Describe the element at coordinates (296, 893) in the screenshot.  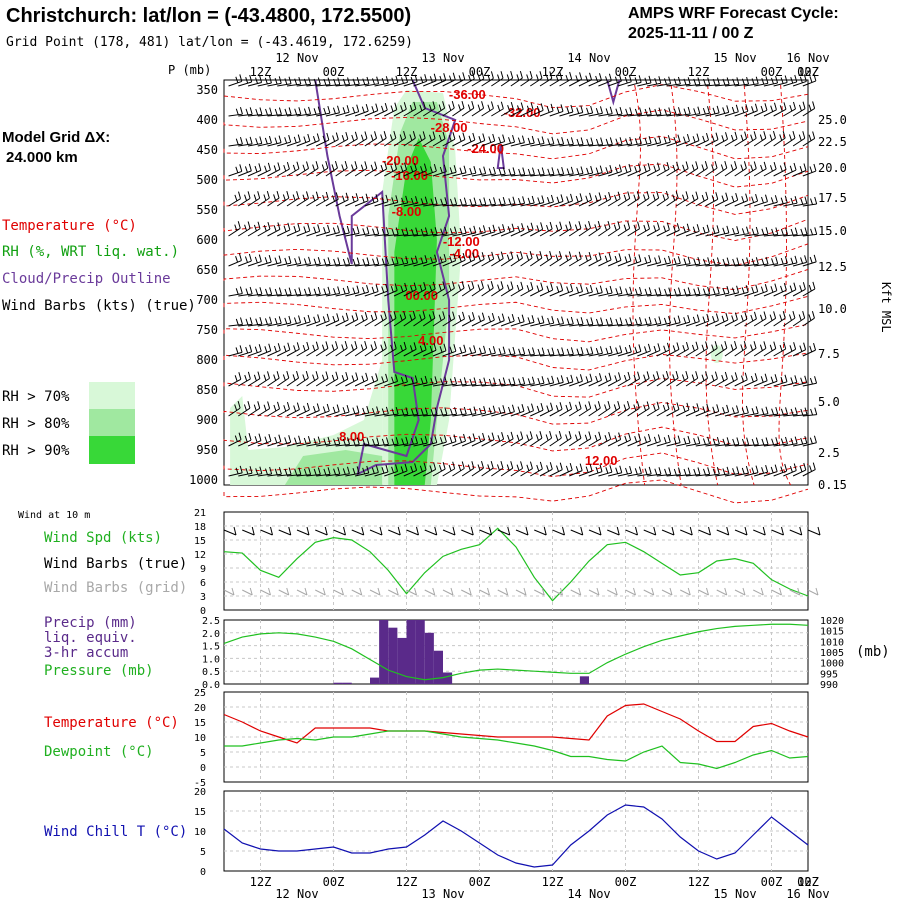
I see `bottom-date-label: 12 Nov` at that location.